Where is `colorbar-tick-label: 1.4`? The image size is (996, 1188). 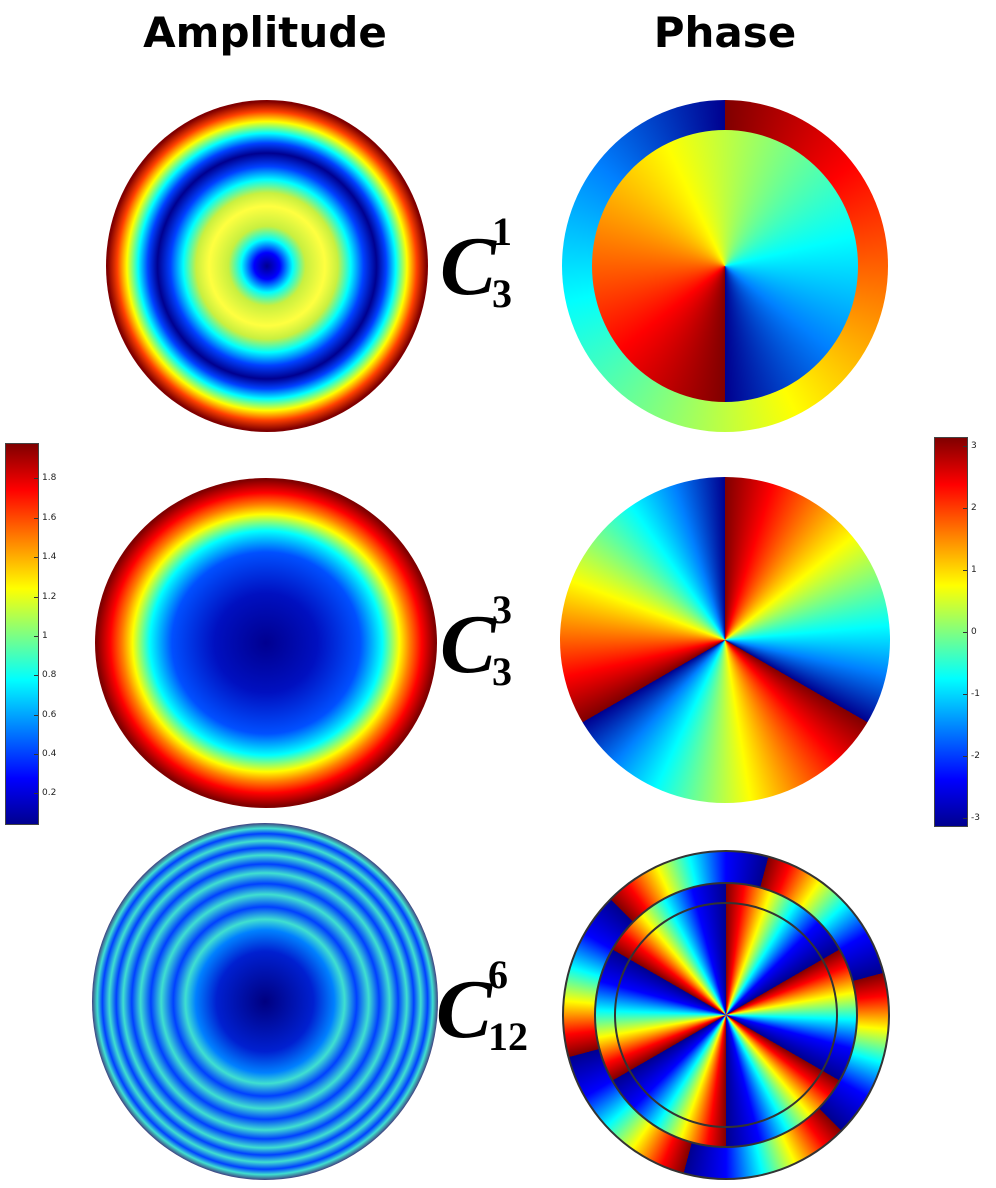 colorbar-tick-label: 1.4 is located at coordinates (49, 557).